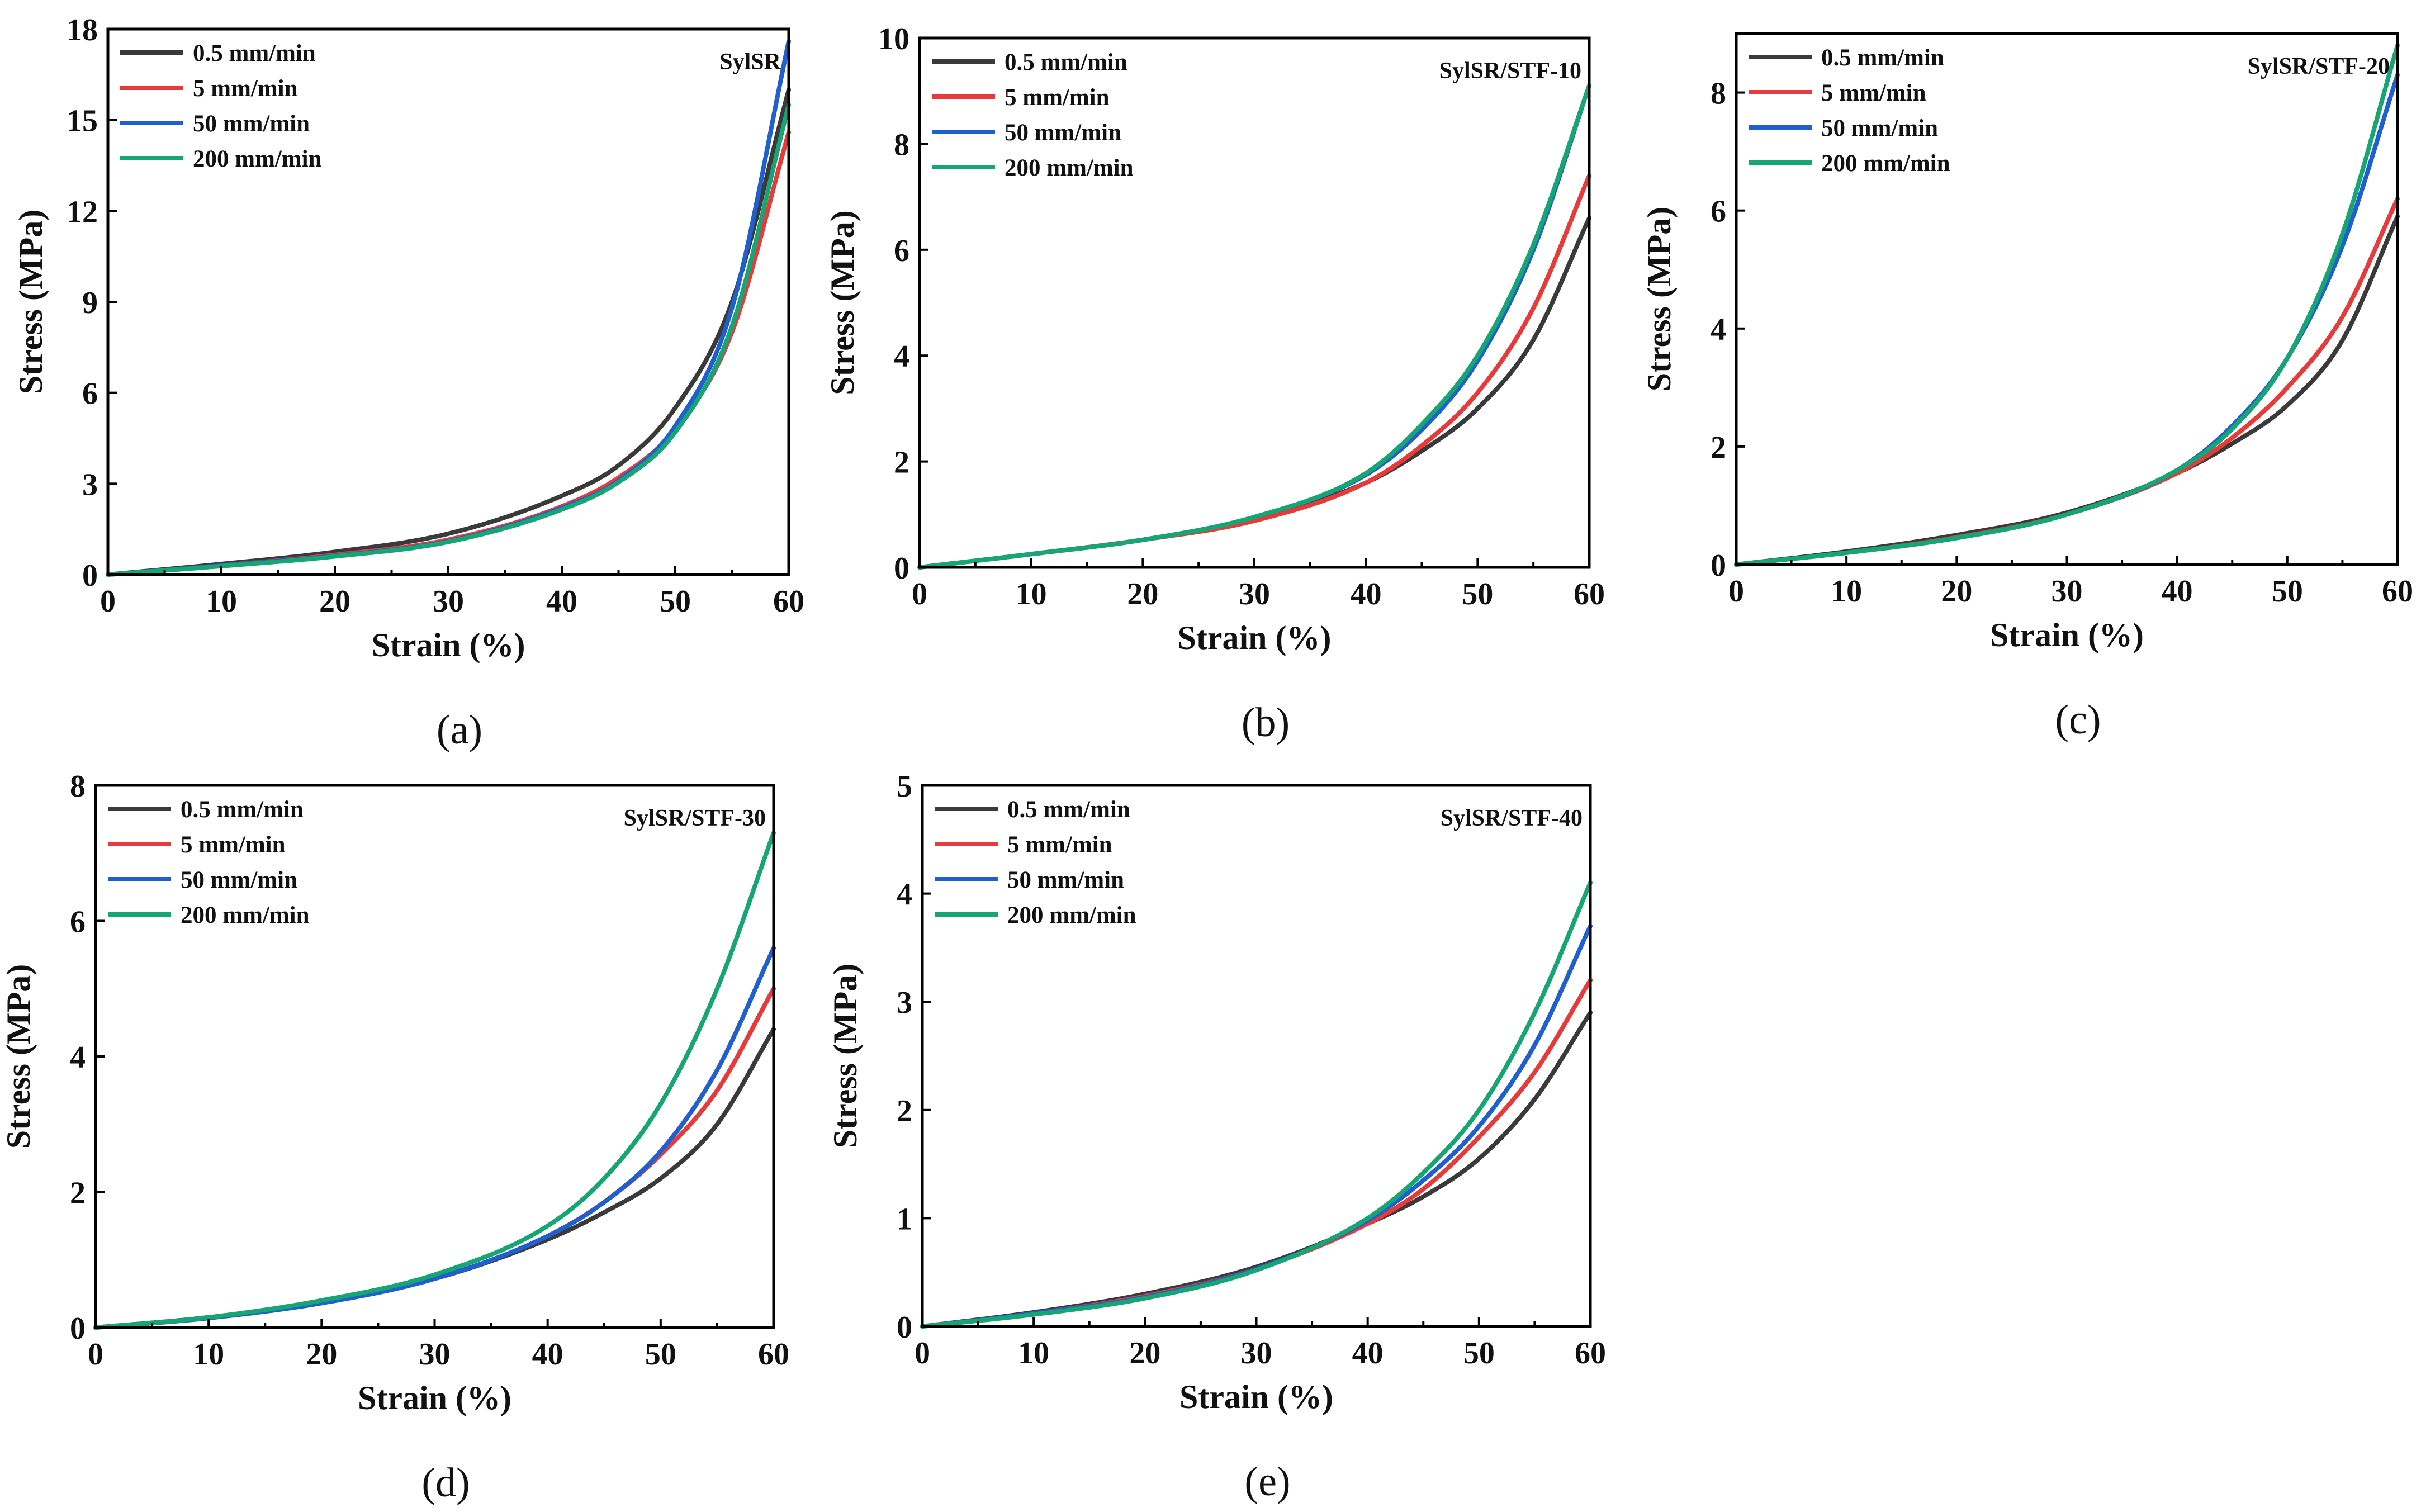 This screenshot has height=1512, width=2421. I want to click on panel-label: (c), so click(2078, 720).